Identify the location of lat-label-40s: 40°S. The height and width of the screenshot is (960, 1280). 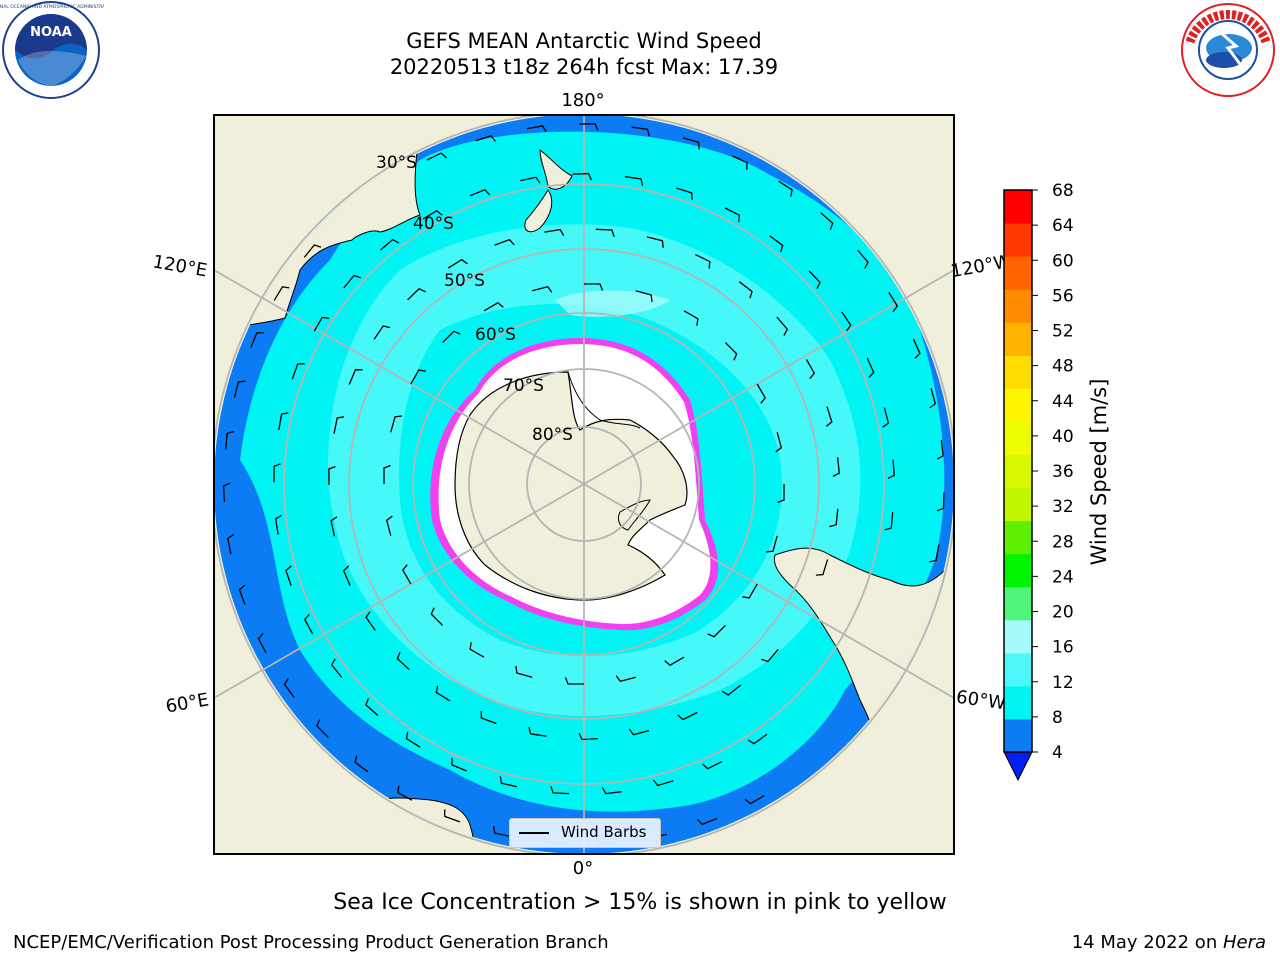
(433, 224).